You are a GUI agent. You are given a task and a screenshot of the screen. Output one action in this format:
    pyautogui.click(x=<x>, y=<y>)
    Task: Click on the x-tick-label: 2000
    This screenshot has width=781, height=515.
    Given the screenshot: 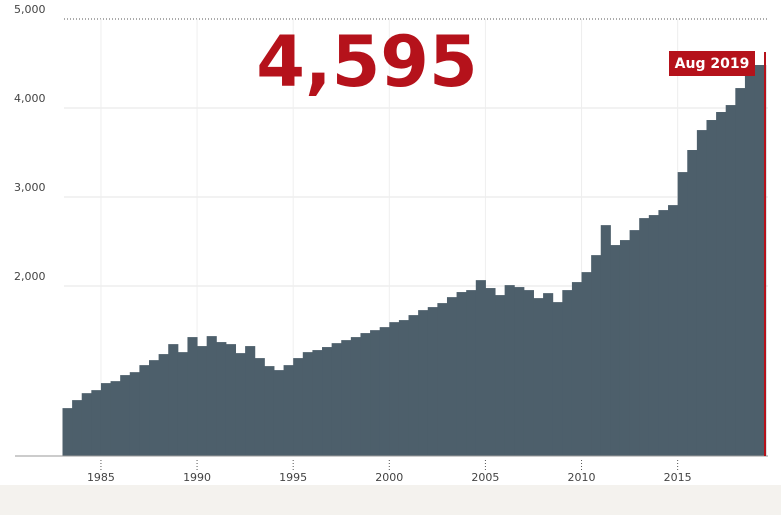 What is the action you would take?
    pyautogui.click(x=389, y=477)
    